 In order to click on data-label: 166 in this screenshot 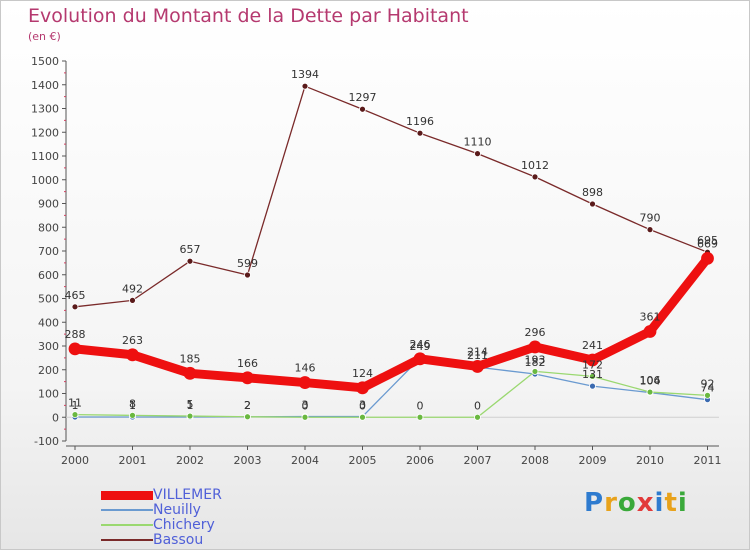, I will do `click(247, 363)`.